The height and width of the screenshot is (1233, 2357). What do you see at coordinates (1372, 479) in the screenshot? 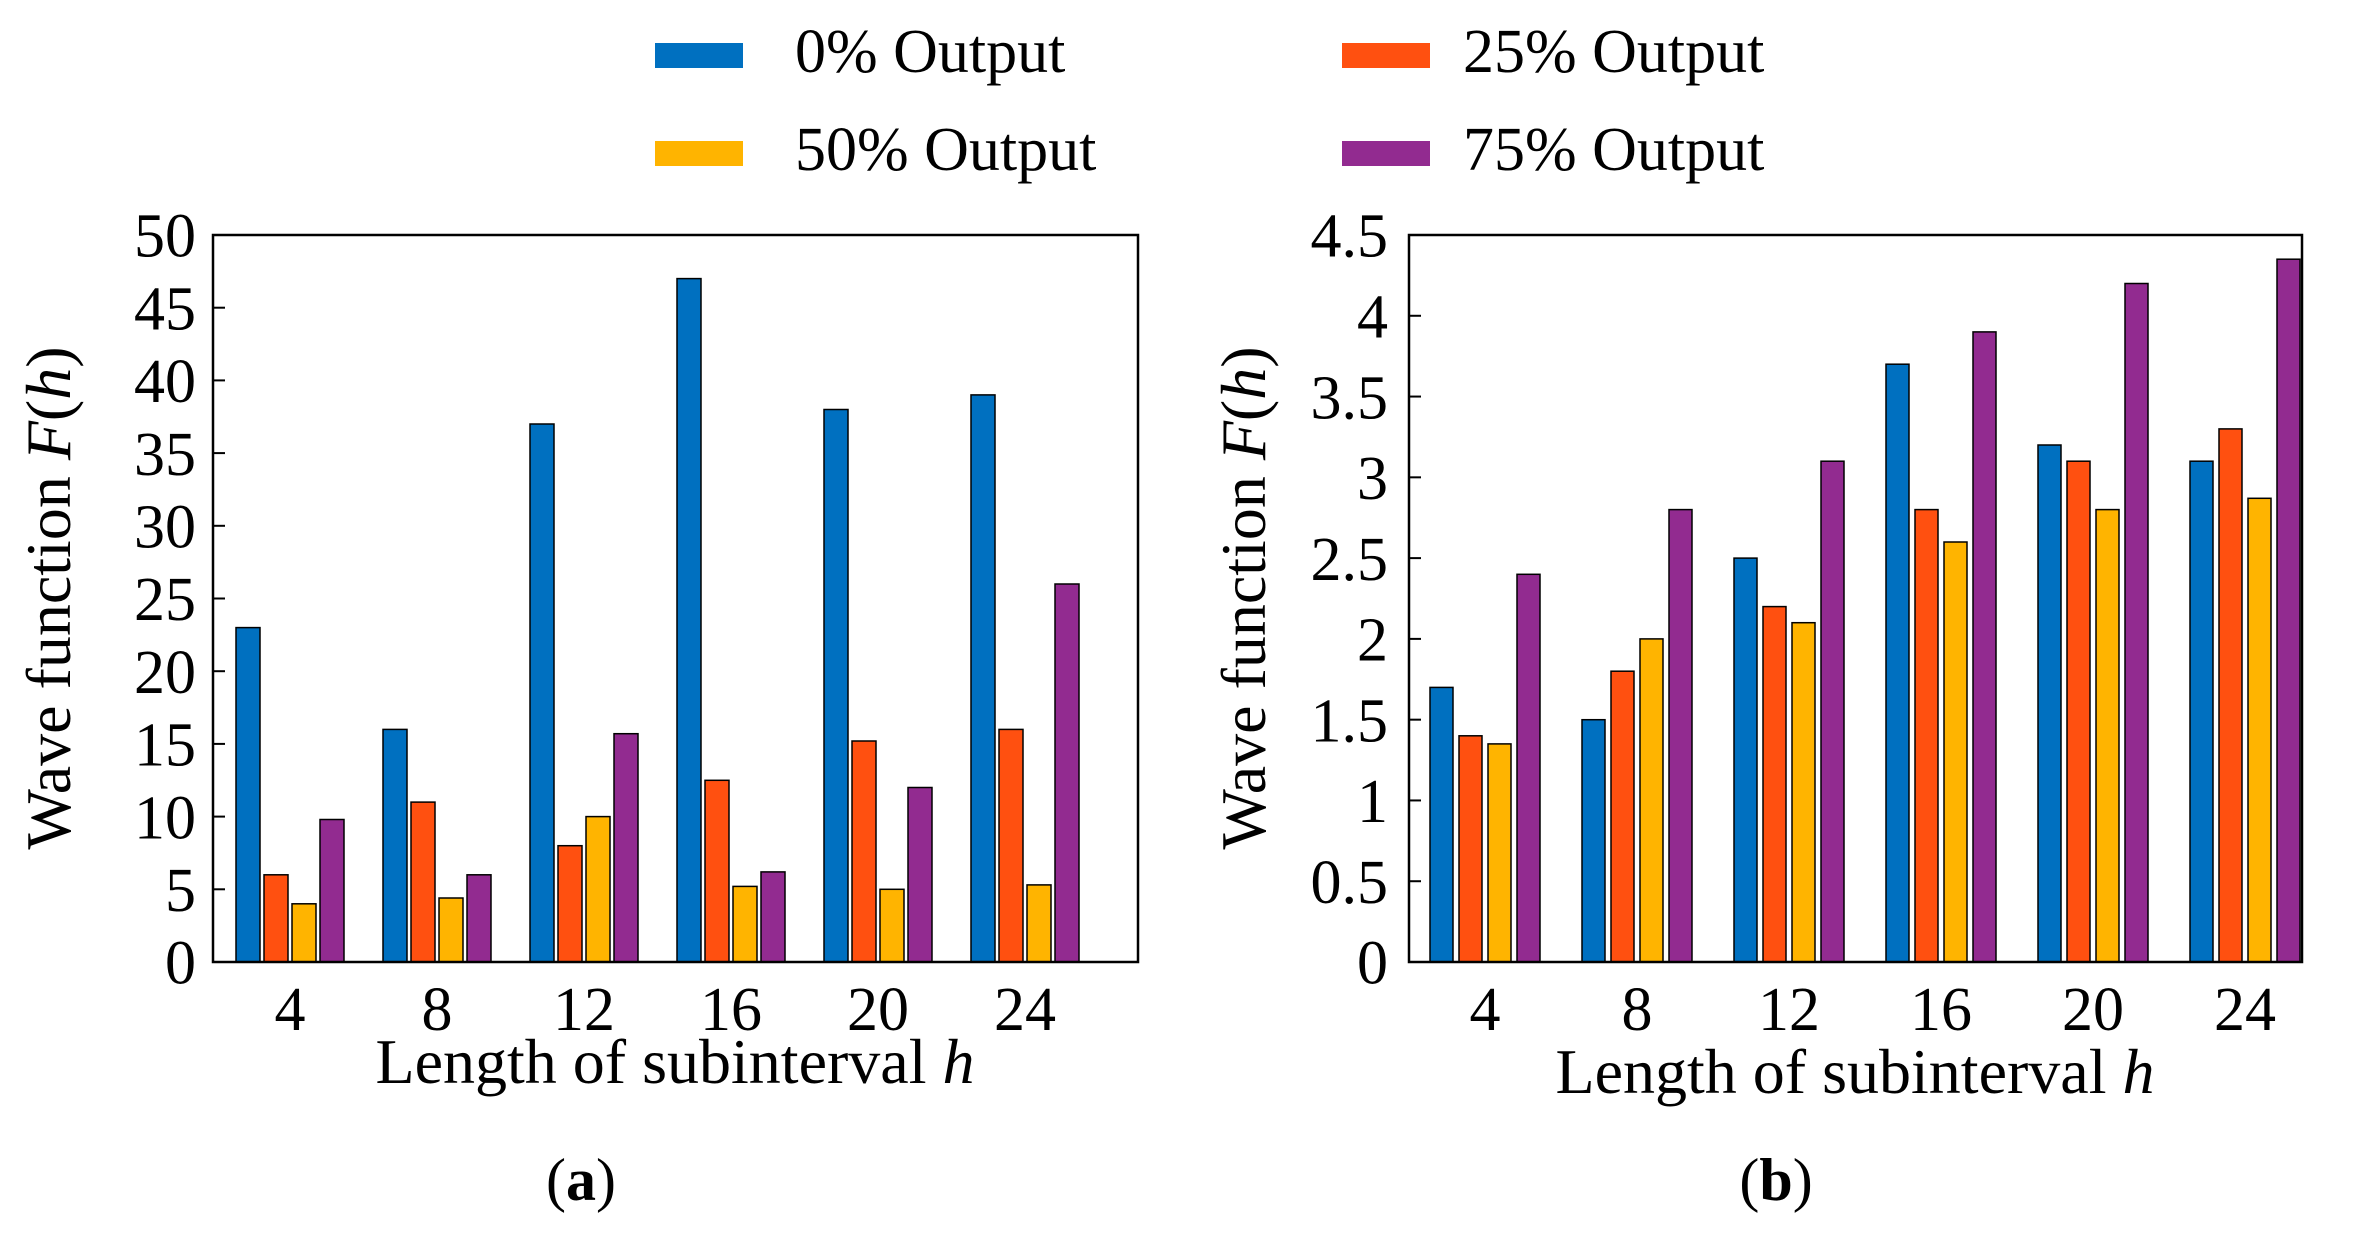
I see `y-tick-label-b-6: 3` at bounding box center [1372, 479].